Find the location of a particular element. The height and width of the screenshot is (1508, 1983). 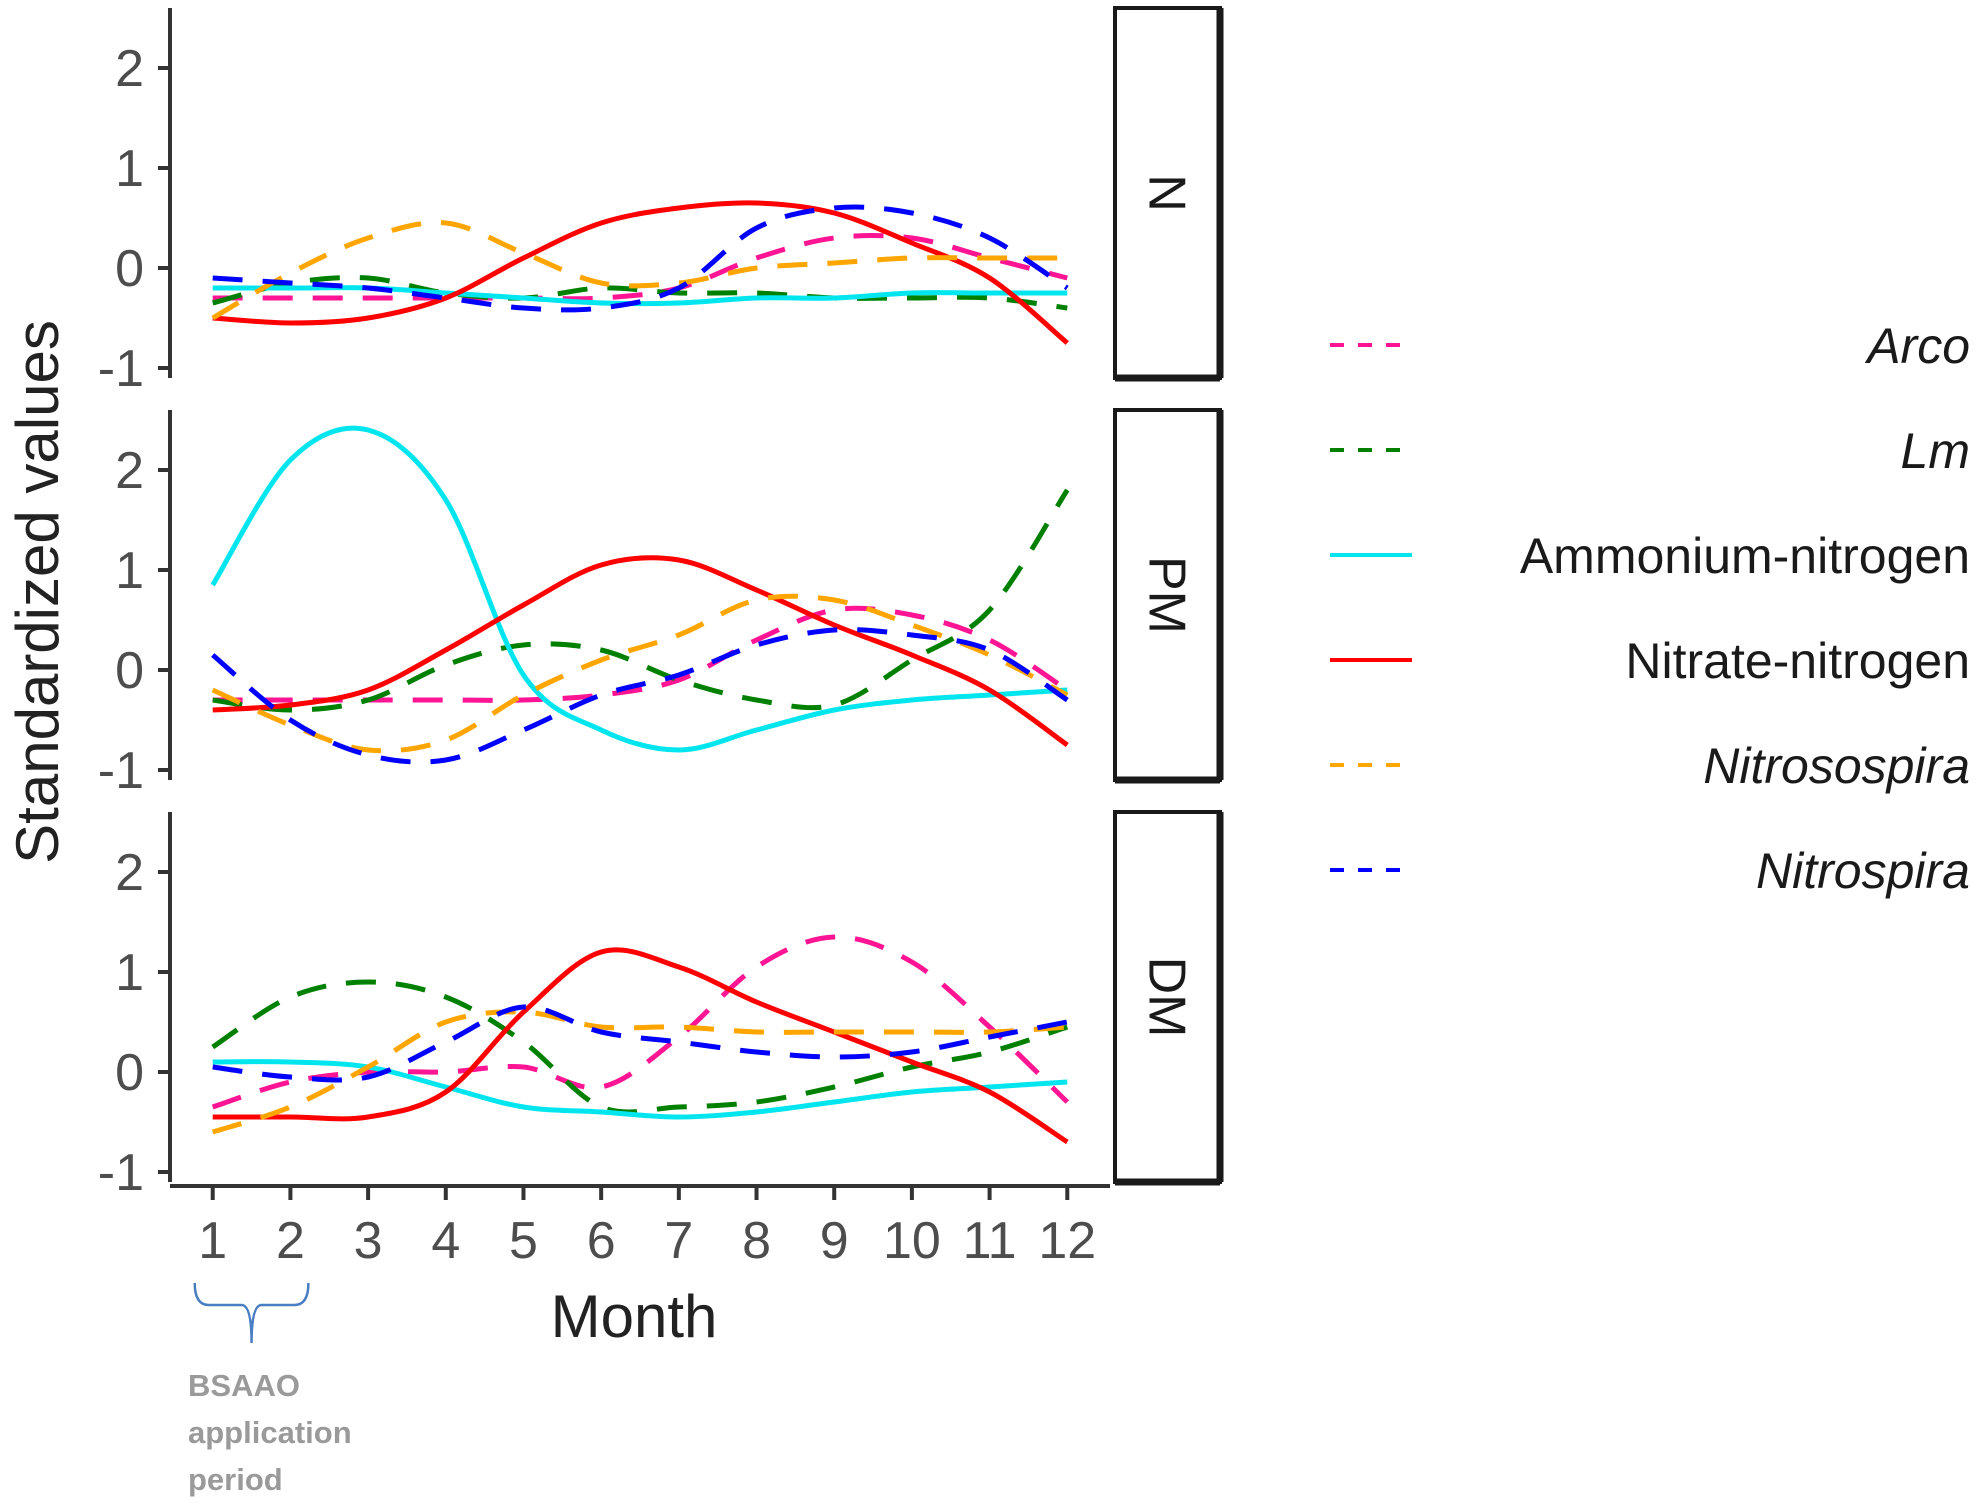

legend-item-nitrate-nitrogen: Nitrate-nitrogen is located at coordinates (1650, 661).